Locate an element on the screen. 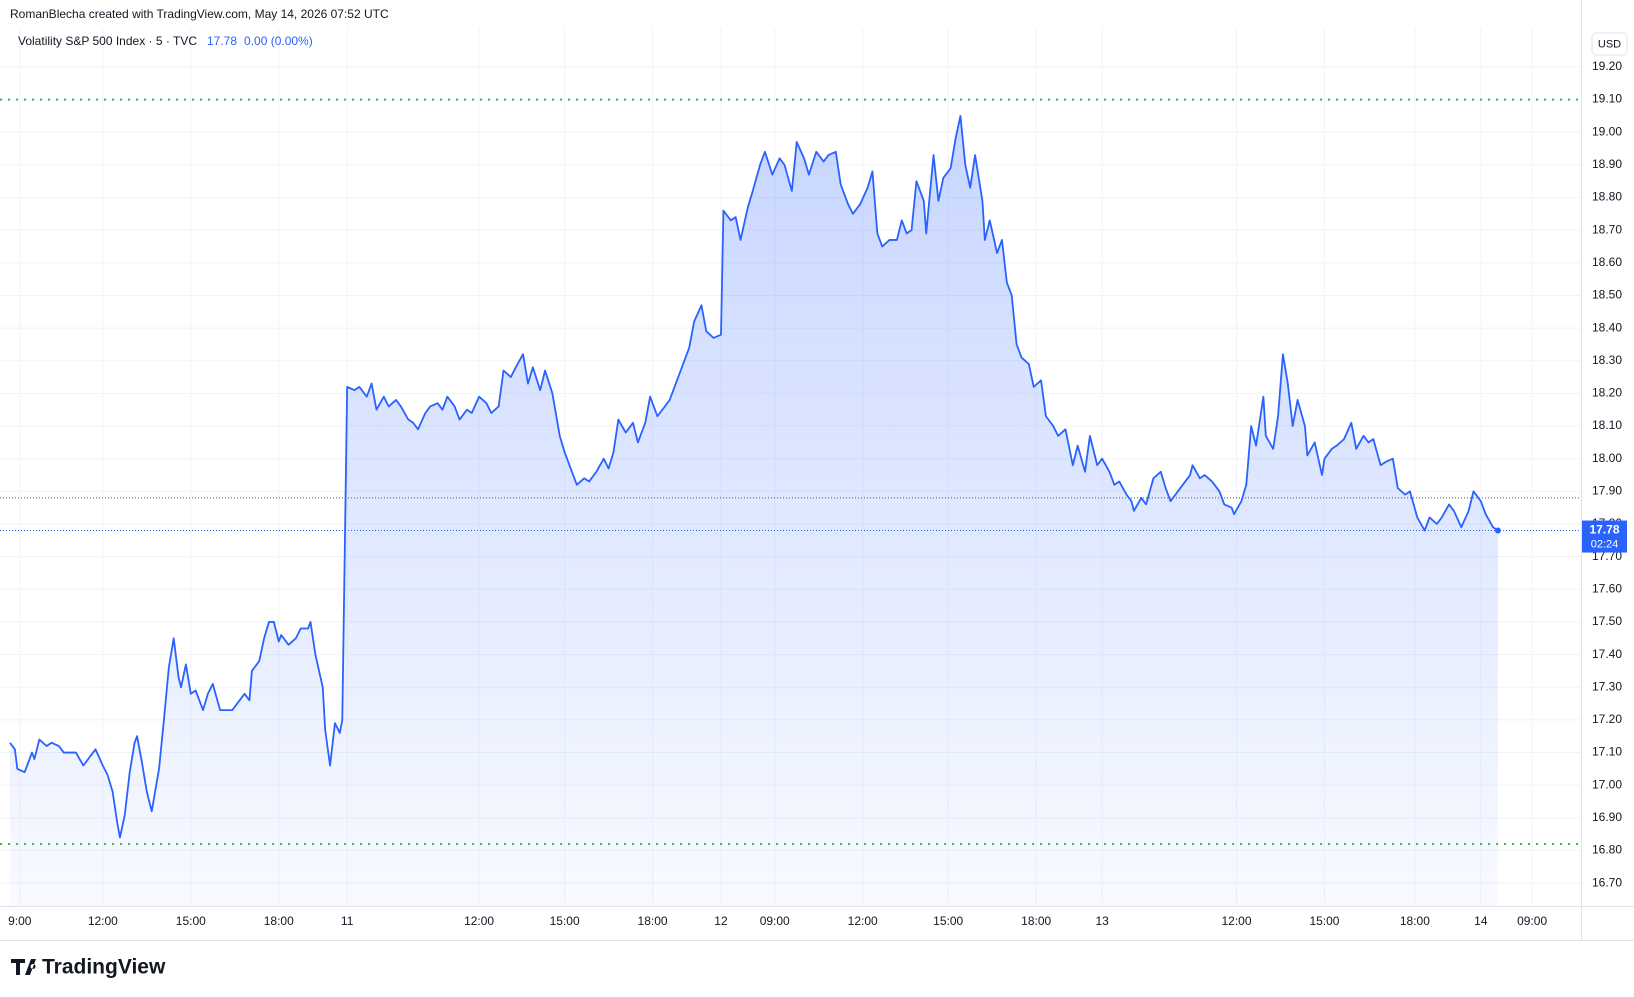 This screenshot has width=1634, height=997. y-tick-label: 18.70 is located at coordinates (1607, 229).